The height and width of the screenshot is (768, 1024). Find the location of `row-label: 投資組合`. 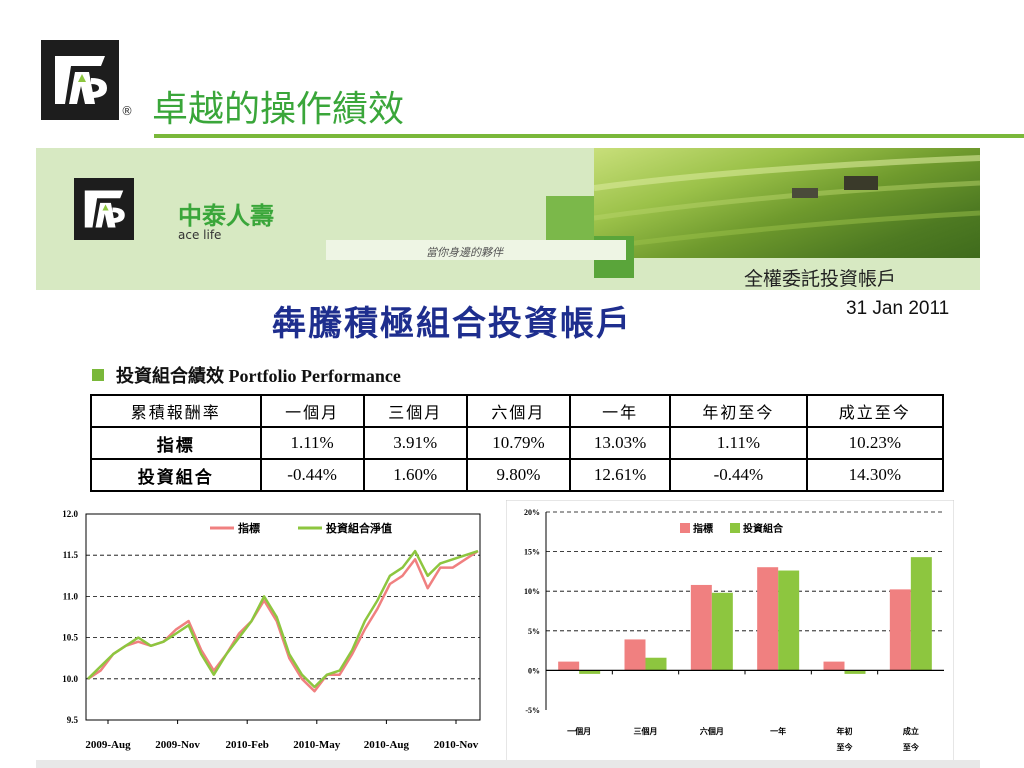

row-label: 投資組合 is located at coordinates (176, 475).